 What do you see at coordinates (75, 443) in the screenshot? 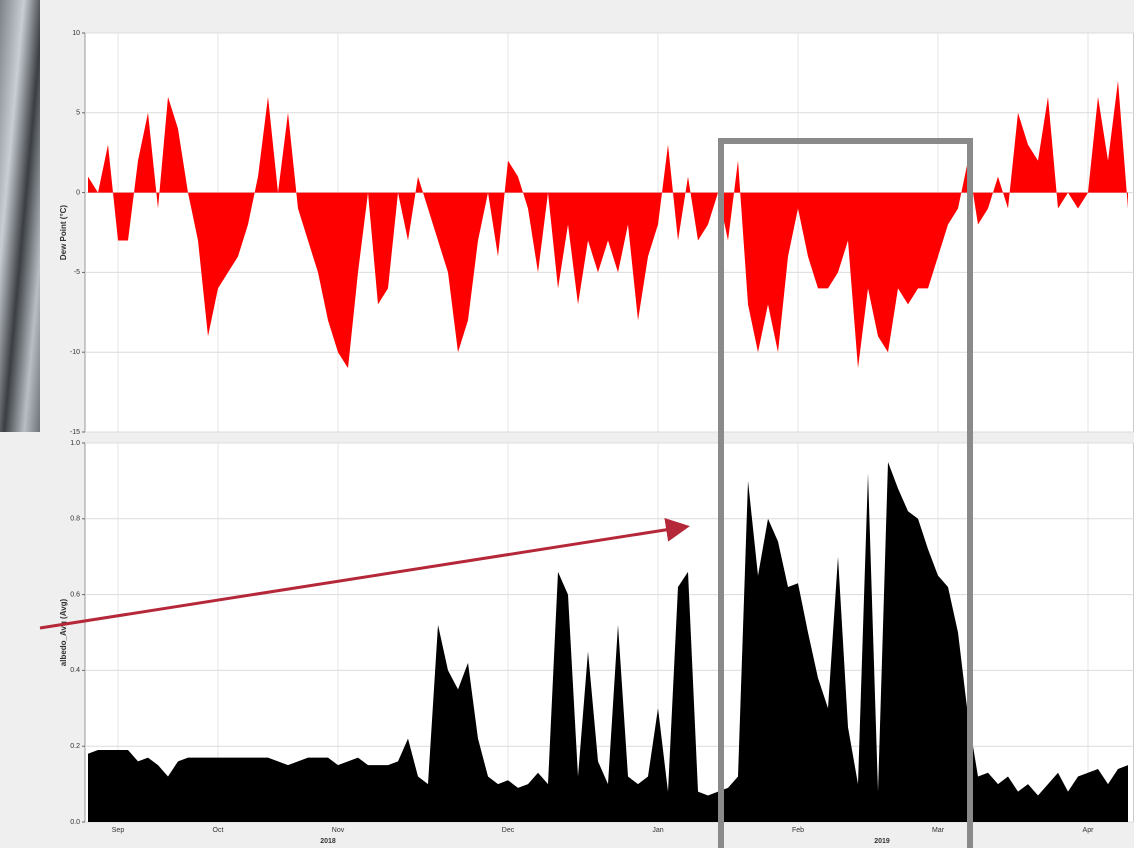
I see `y-tick-label: 1.0` at bounding box center [75, 443].